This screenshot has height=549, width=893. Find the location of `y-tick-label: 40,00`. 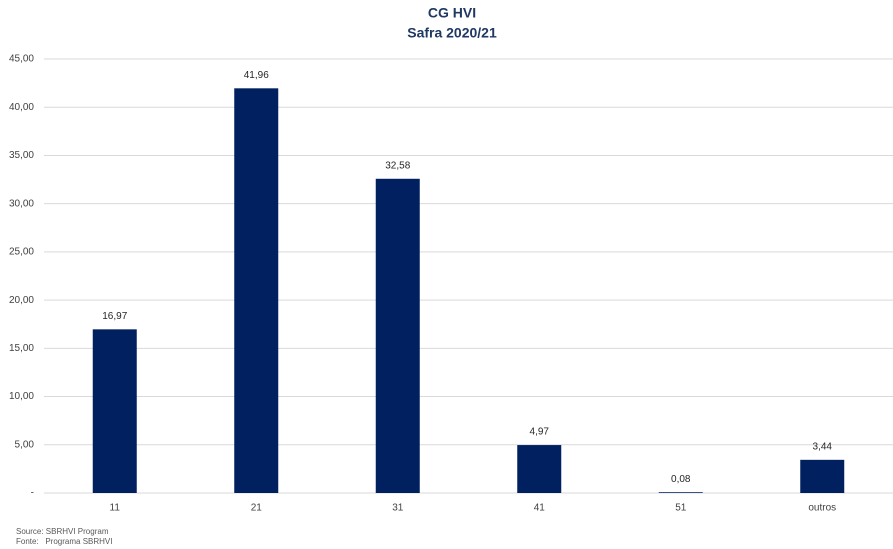

y-tick-label: 40,00 is located at coordinates (21, 107).